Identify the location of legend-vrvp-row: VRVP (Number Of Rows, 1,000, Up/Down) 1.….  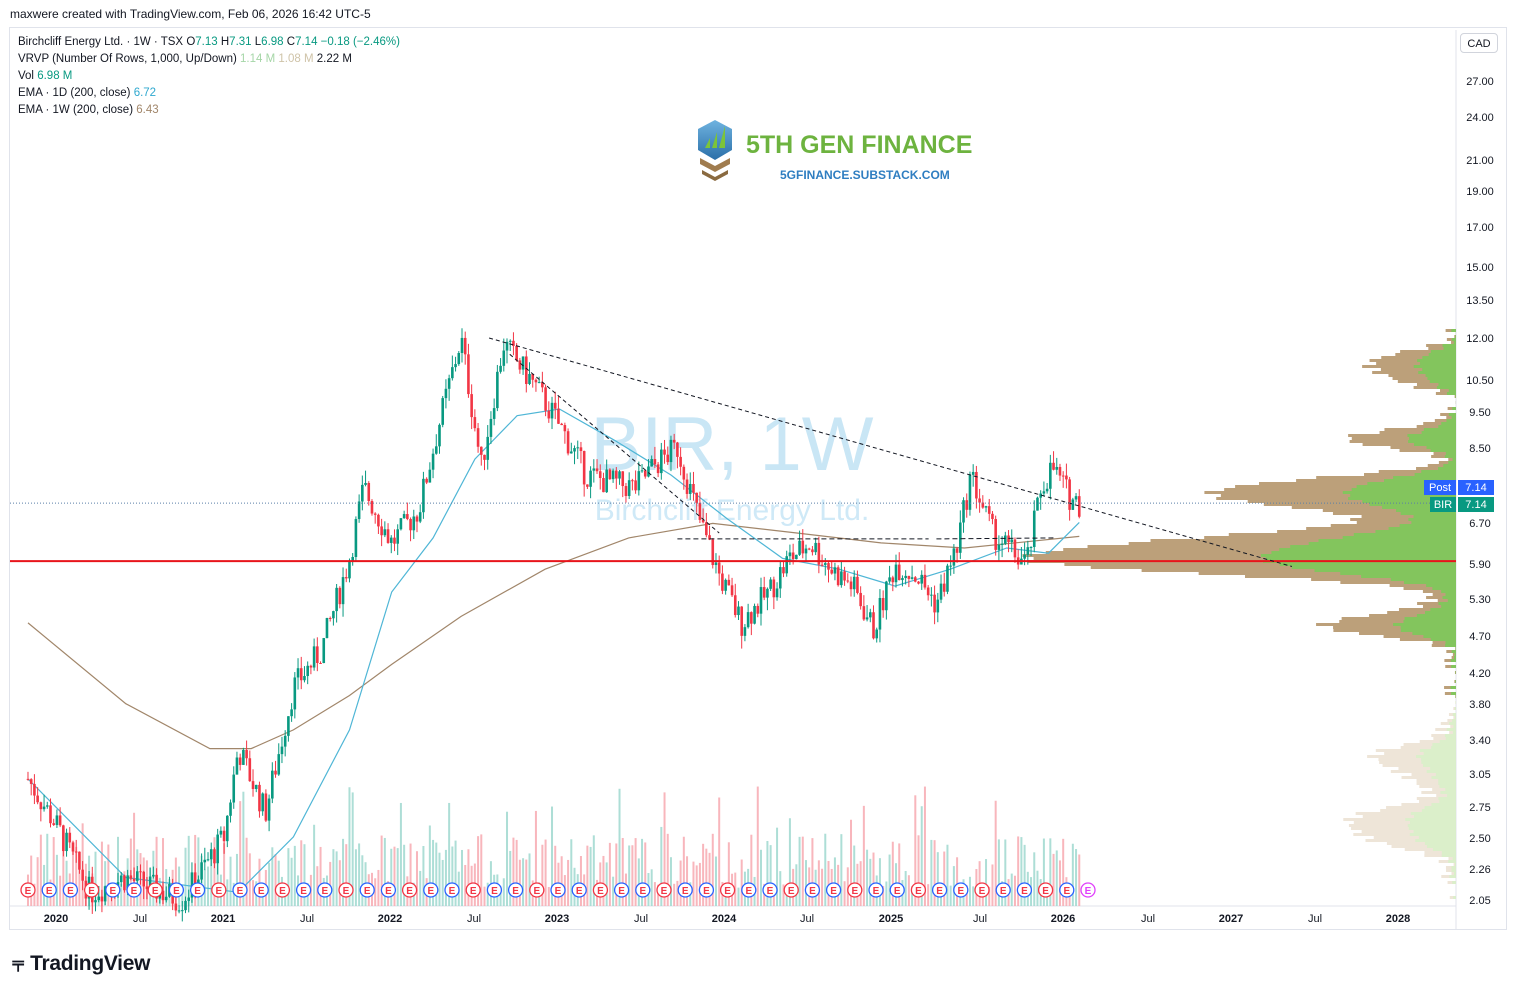
(209, 59).